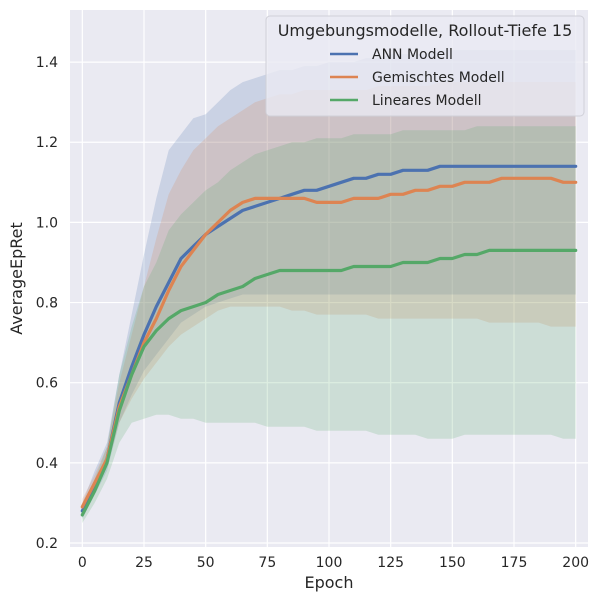  Describe the element at coordinates (575, 563) in the screenshot. I see `x-tick-label: 200` at that location.